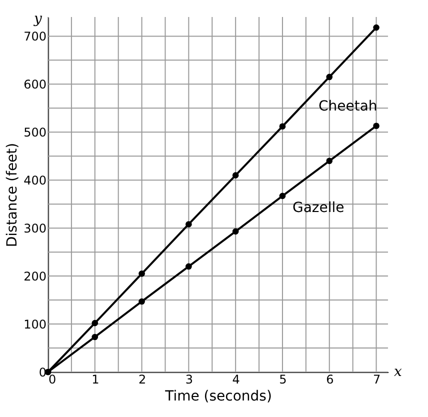  What do you see at coordinates (283, 379) in the screenshot?
I see `x-tick-label: 5` at bounding box center [283, 379].